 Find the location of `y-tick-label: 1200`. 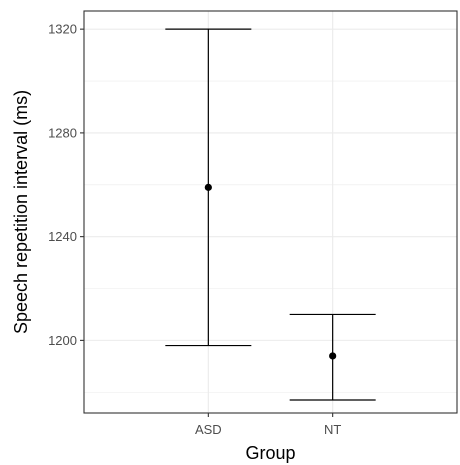

y-tick-label: 1200 is located at coordinates (62, 340).